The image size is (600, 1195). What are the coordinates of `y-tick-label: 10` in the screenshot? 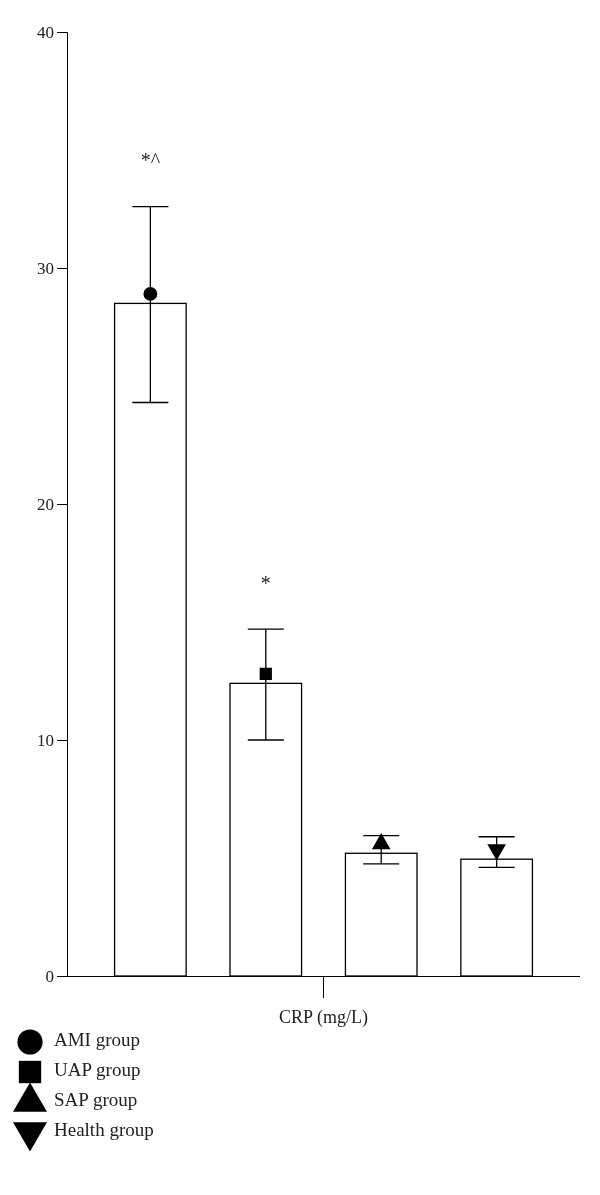 It's located at (45, 740).